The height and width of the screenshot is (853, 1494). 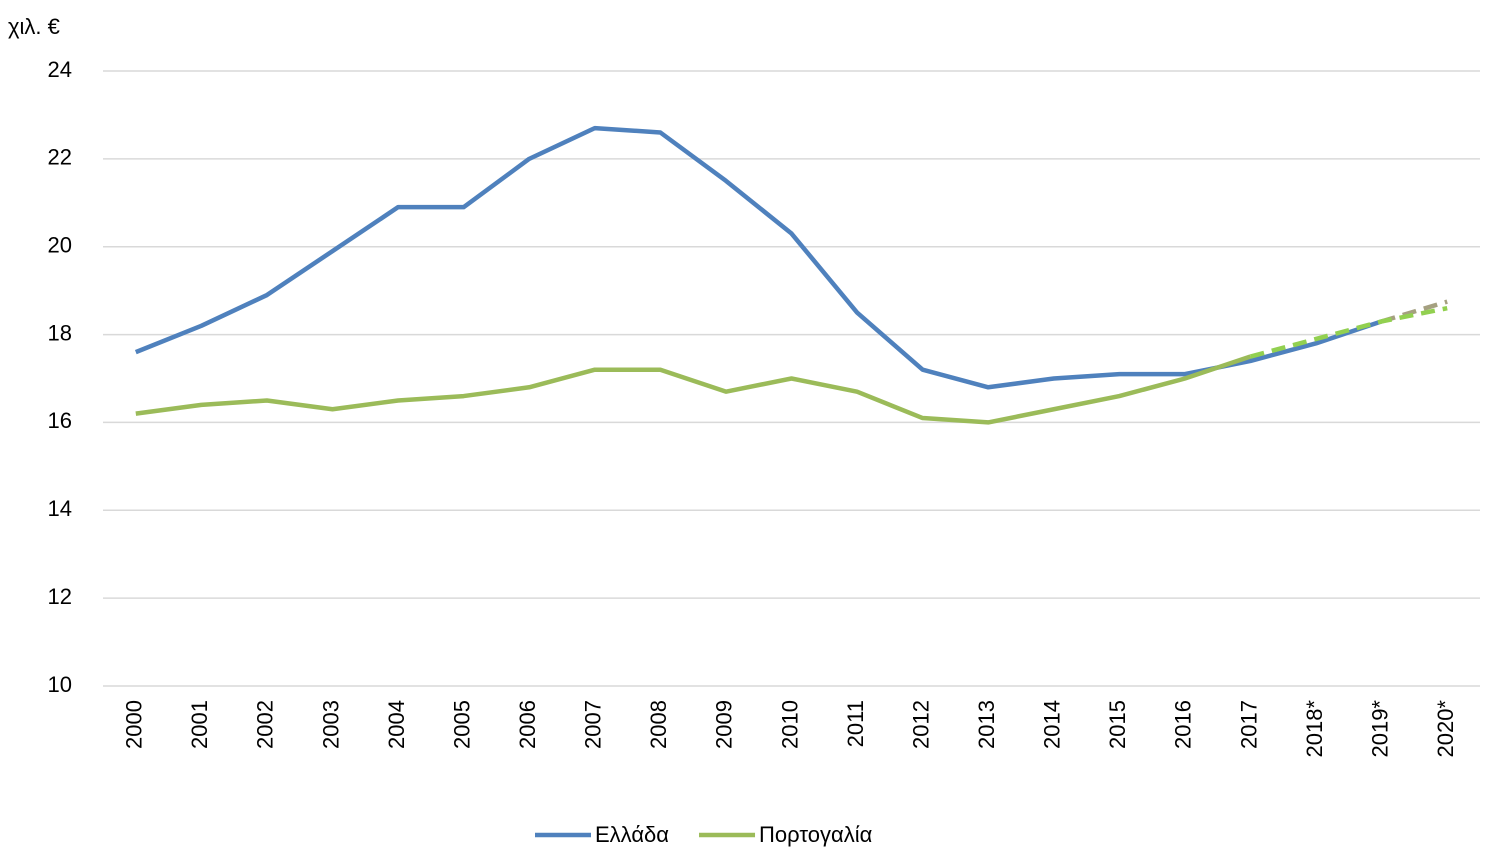 I want to click on y-tick-label: 10, so click(x=60, y=684).